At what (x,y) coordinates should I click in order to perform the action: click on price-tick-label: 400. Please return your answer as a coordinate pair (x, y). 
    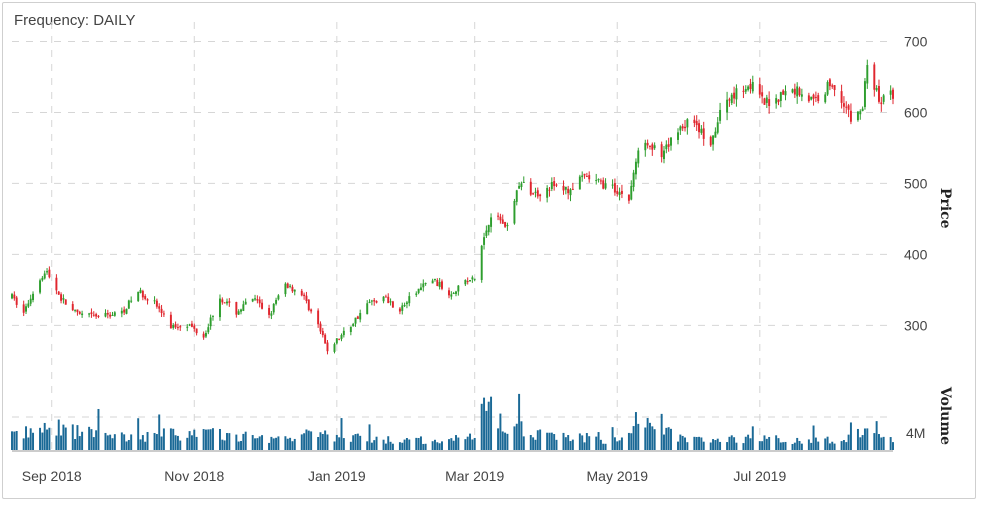
    Looking at the image, I should click on (916, 254).